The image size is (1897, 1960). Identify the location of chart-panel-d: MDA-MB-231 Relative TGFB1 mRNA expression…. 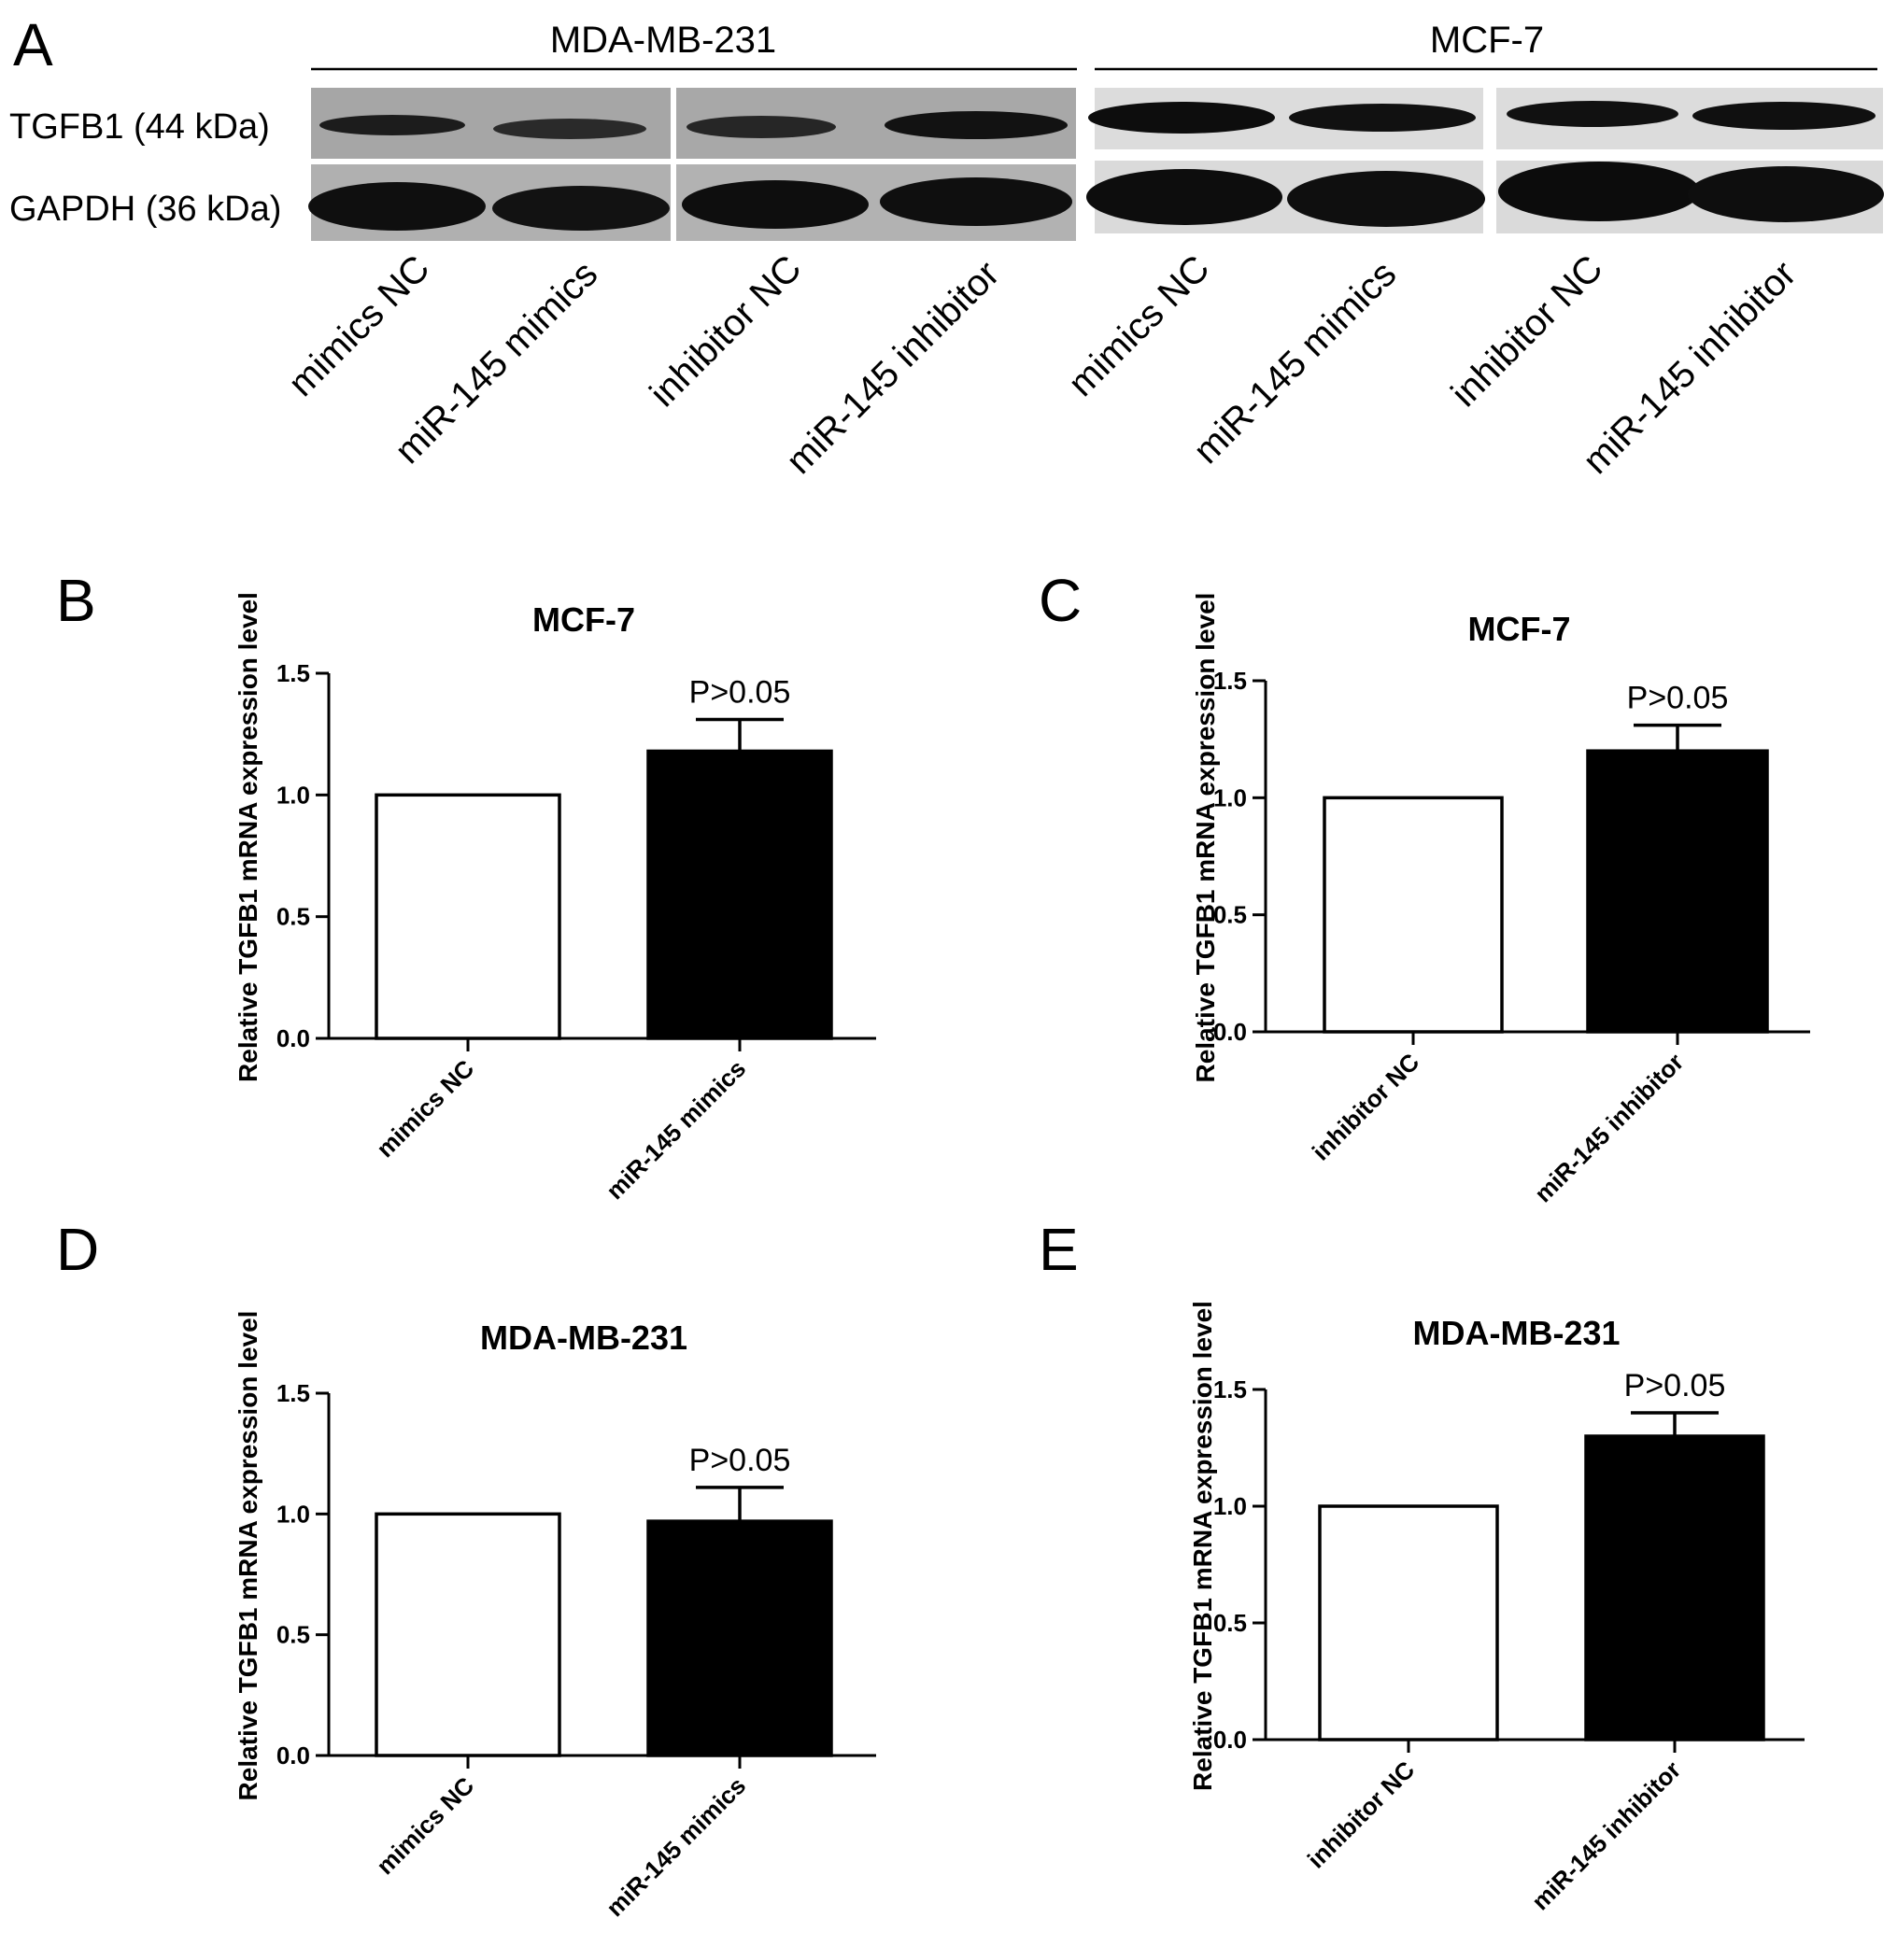
(555, 1616).